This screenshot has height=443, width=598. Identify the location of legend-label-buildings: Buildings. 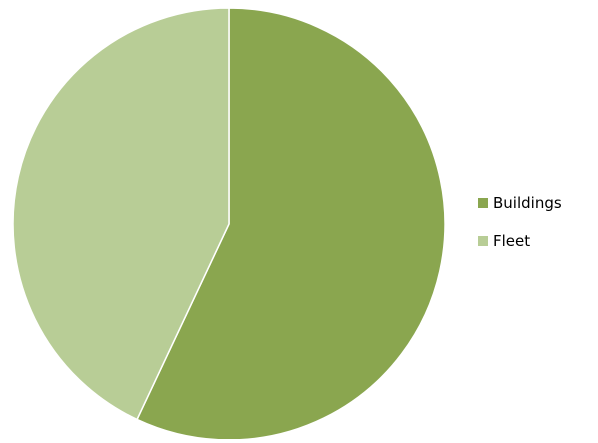
(527, 203).